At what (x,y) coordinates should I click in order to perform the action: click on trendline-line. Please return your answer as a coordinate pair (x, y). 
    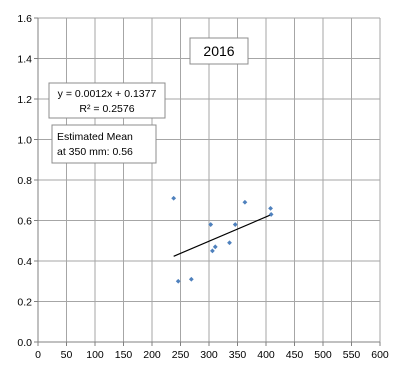
    Looking at the image, I should click on (222, 235).